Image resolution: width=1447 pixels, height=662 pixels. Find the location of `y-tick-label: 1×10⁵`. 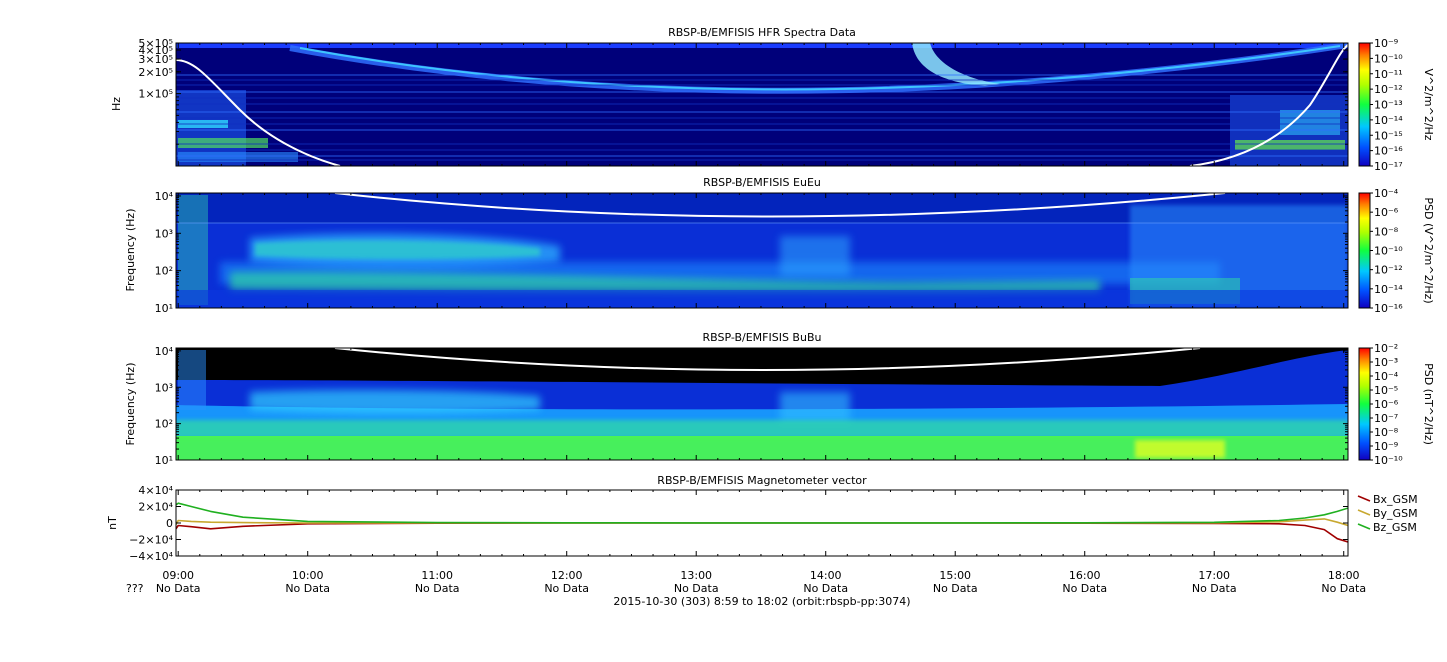

y-tick-label: 1×10⁵ is located at coordinates (155, 94).